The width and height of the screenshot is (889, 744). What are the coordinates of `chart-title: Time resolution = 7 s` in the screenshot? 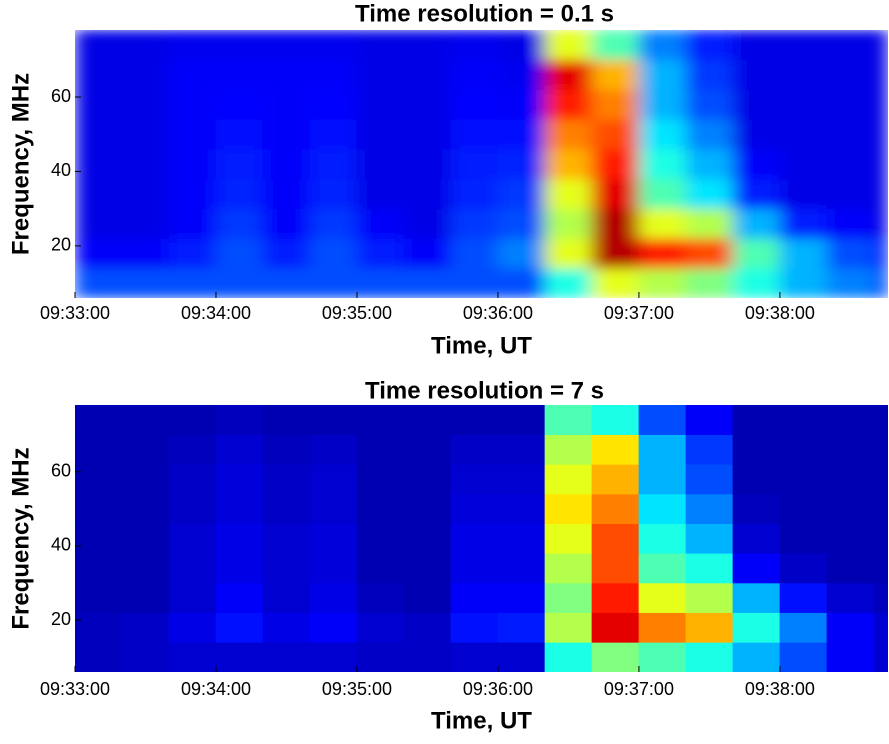 It's located at (484, 390).